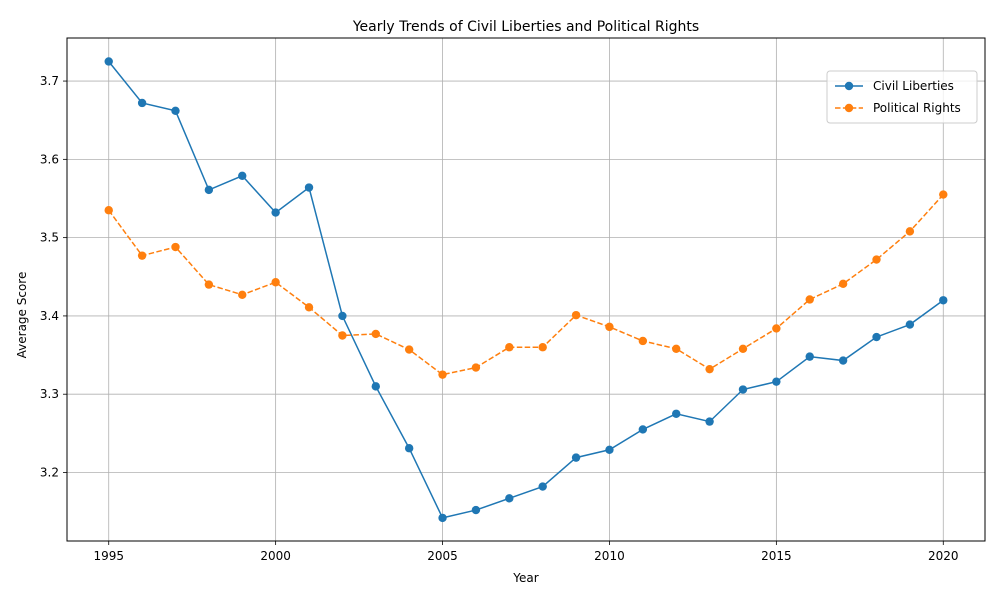 The image size is (1000, 600). Describe the element at coordinates (917, 108) in the screenshot. I see `legend-label-political-rights: Political Rights` at that location.